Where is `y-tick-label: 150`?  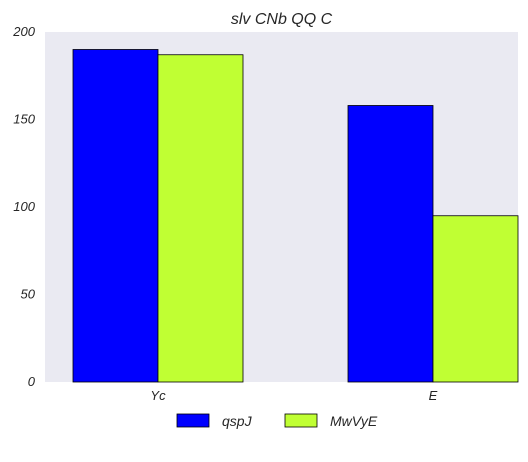
y-tick-label: 150 is located at coordinates (24, 119).